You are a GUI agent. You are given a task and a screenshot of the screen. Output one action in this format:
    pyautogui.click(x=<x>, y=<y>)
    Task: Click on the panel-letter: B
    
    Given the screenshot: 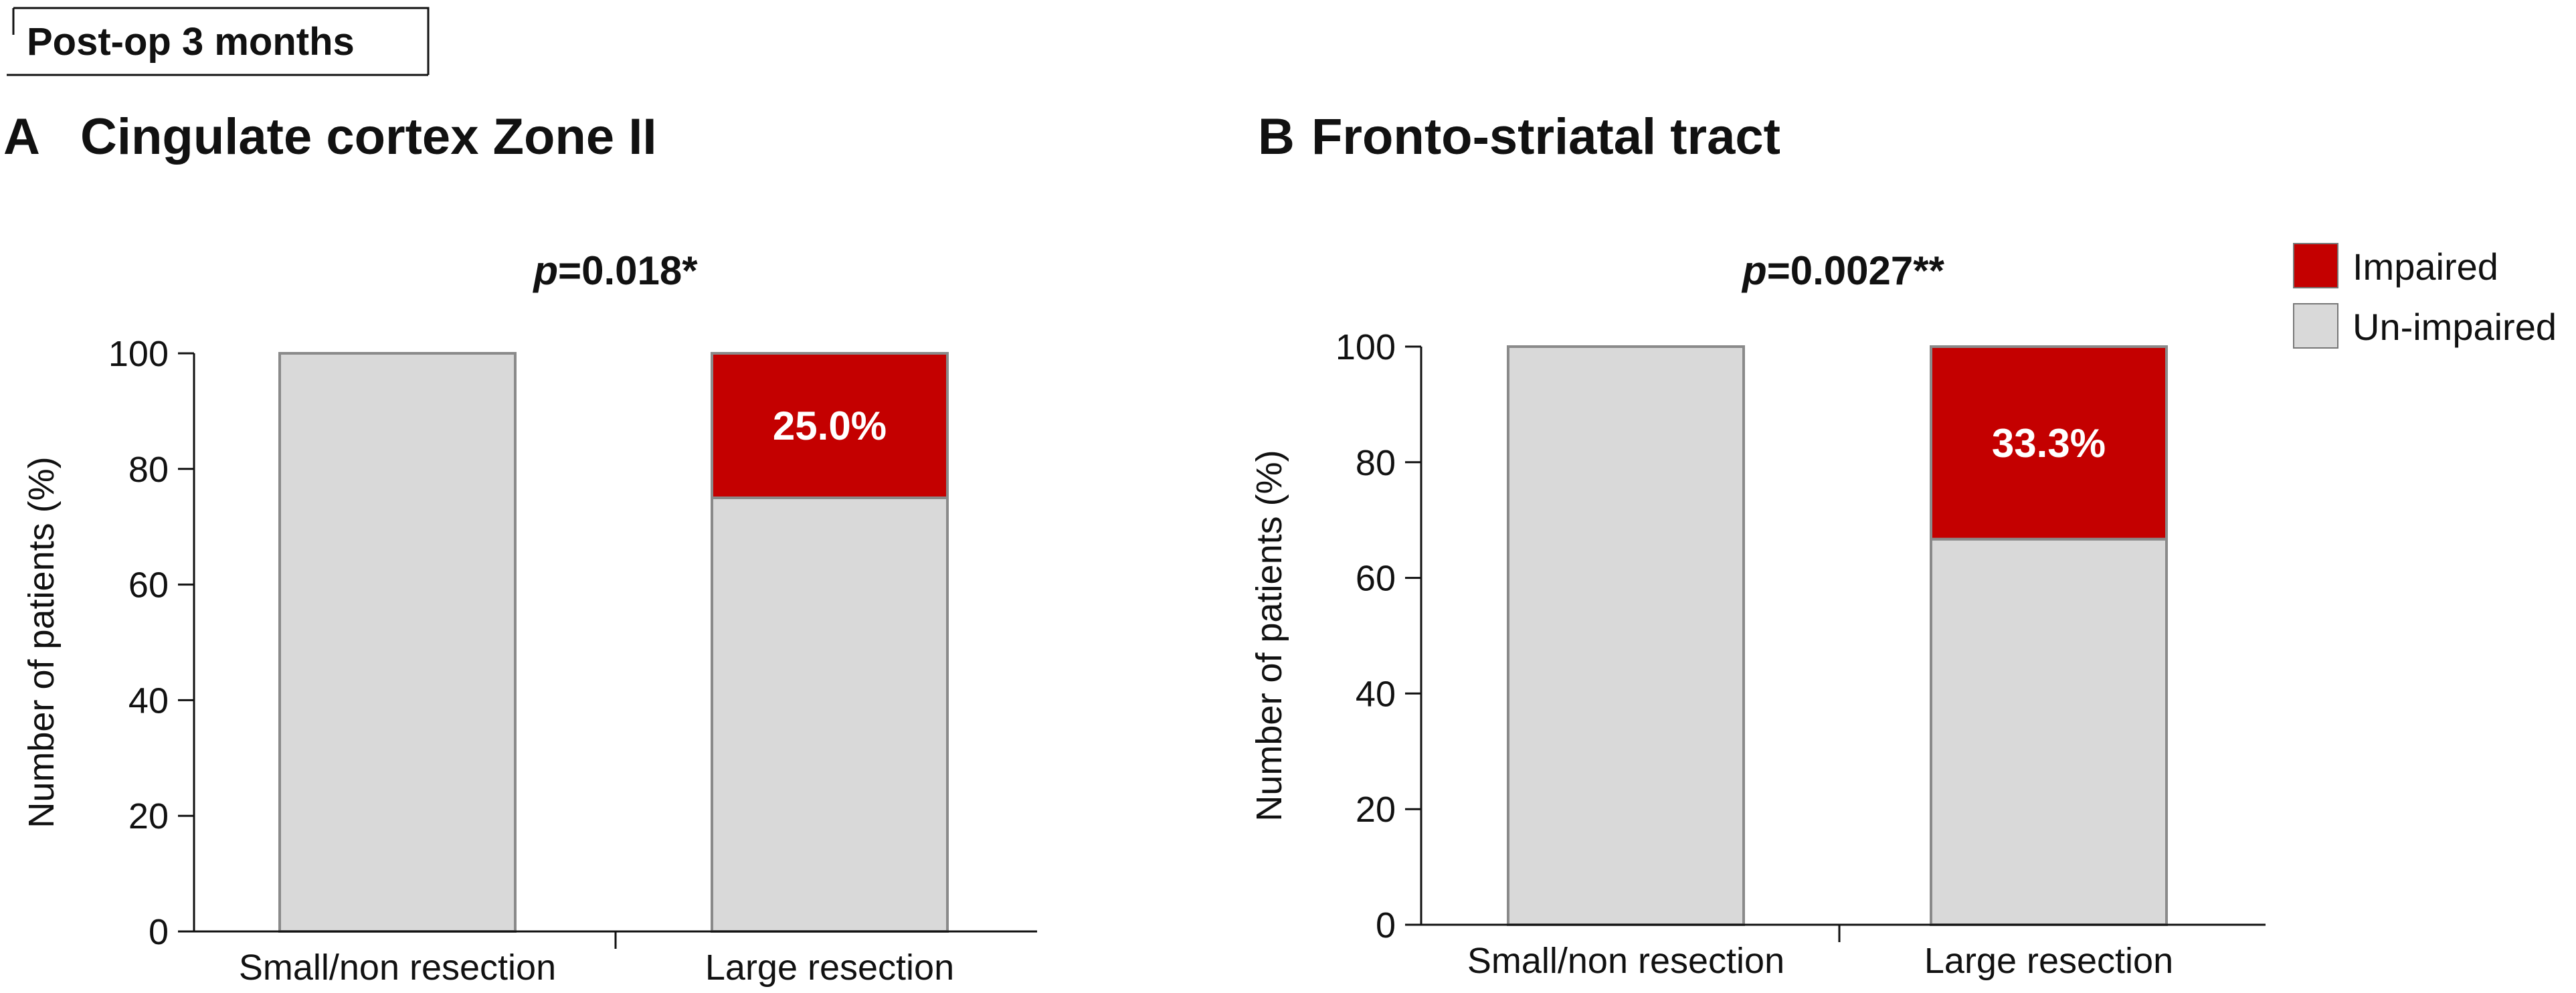 What is the action you would take?
    pyautogui.click(x=1276, y=136)
    